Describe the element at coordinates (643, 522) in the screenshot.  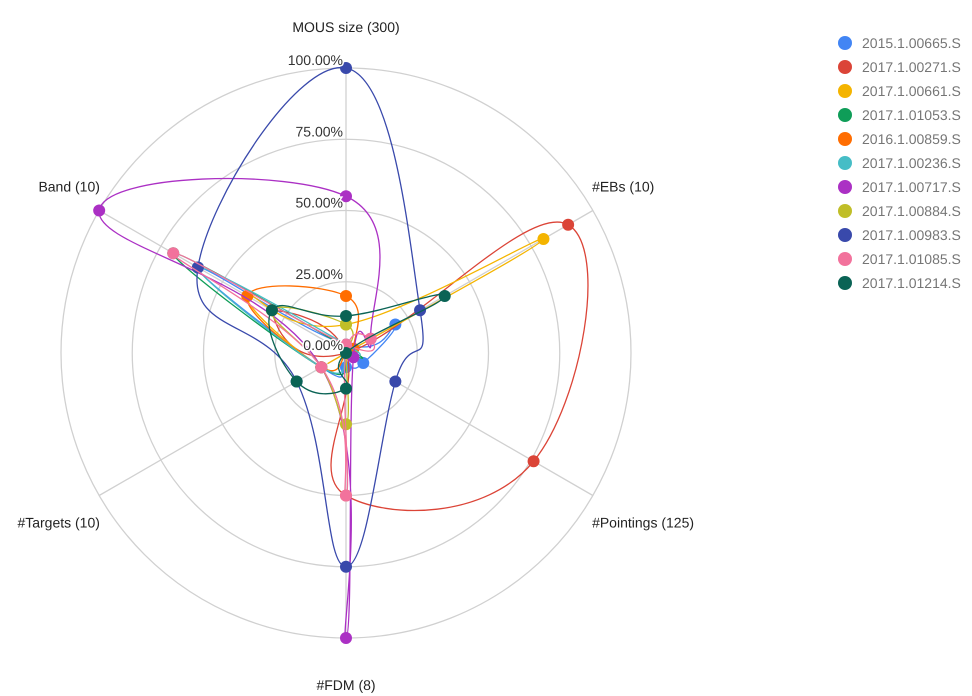
I see `spoke-label: #Pointings (125)` at that location.